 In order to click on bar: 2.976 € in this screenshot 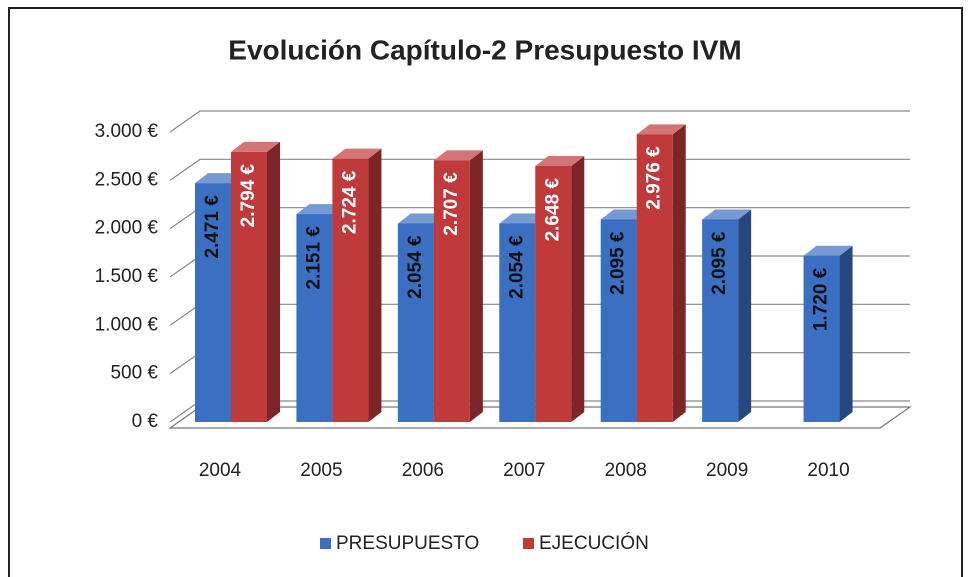, I will do `click(661, 273)`.